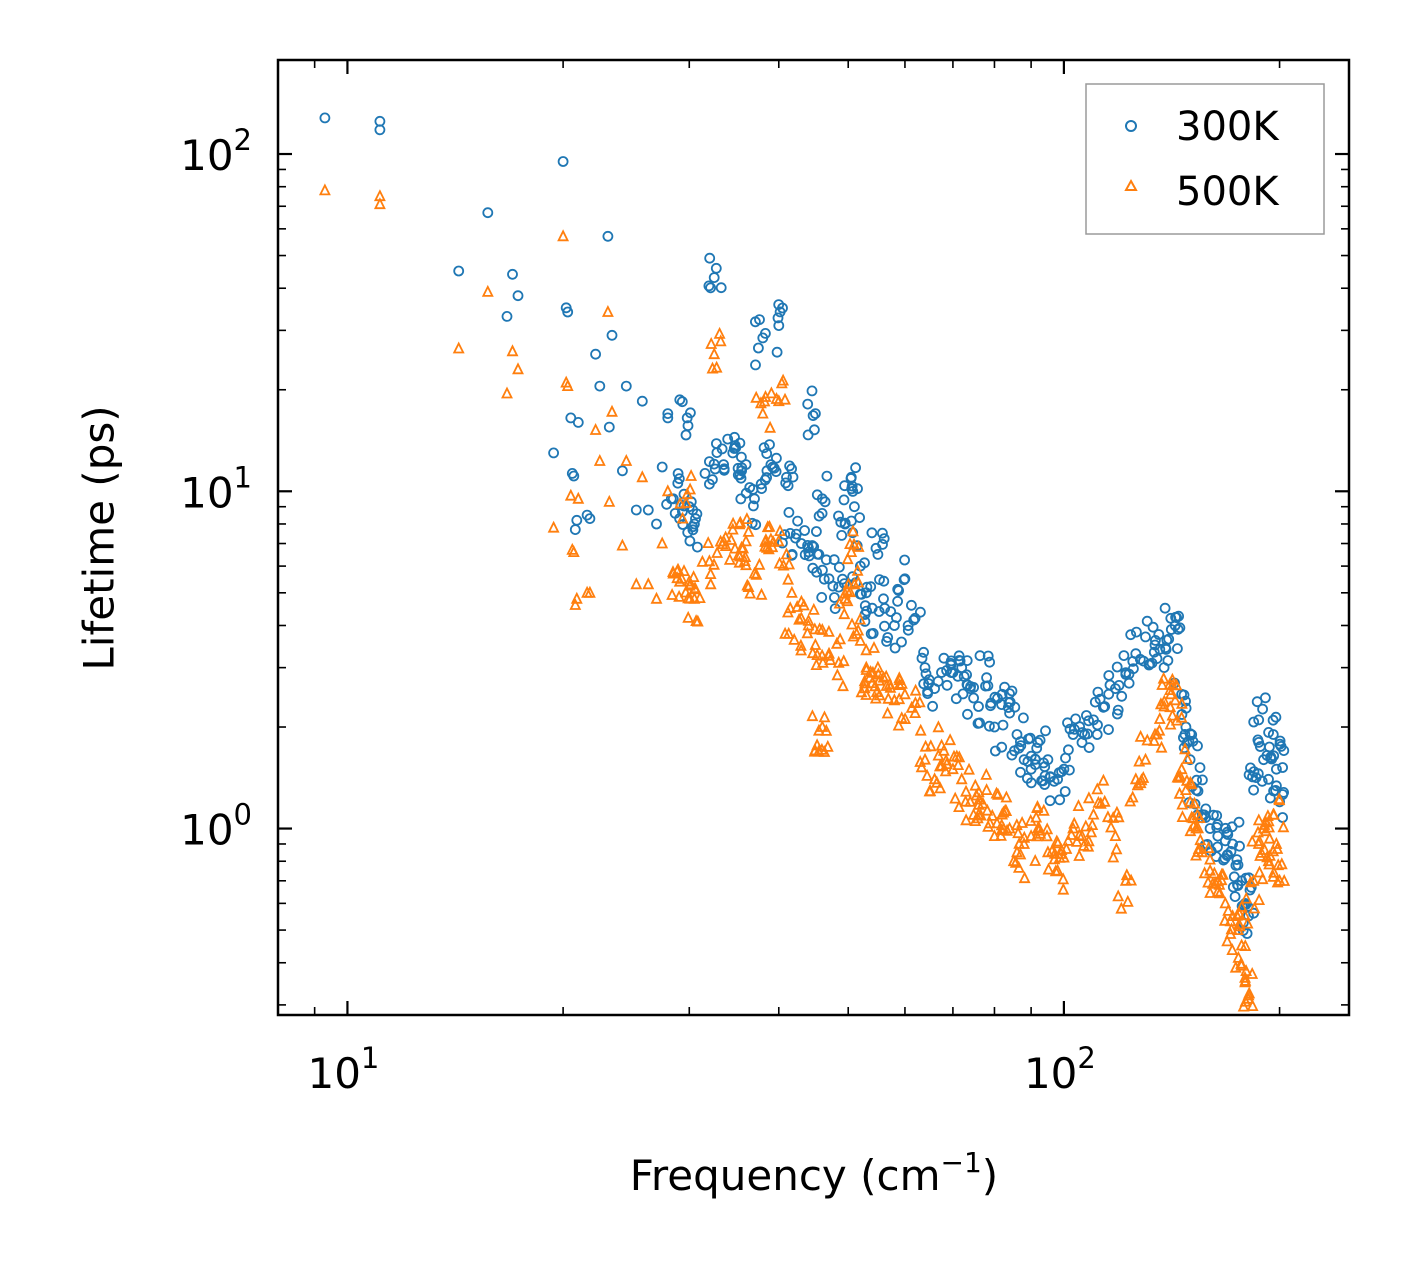 The width and height of the screenshot is (1408, 1265). I want to click on x-axis-label: Frequency (cm−1), so click(814, 1173).